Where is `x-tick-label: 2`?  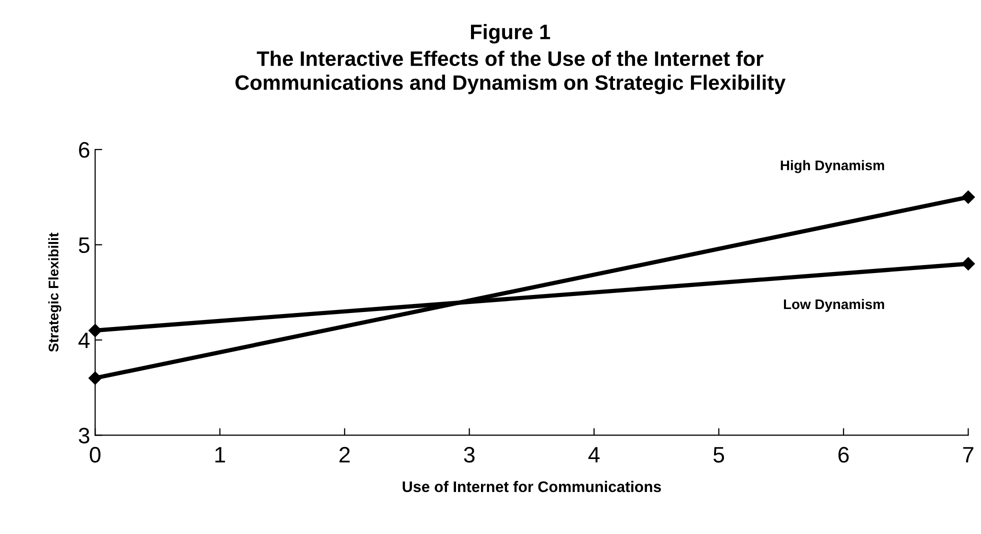
x-tick-label: 2 is located at coordinates (345, 454).